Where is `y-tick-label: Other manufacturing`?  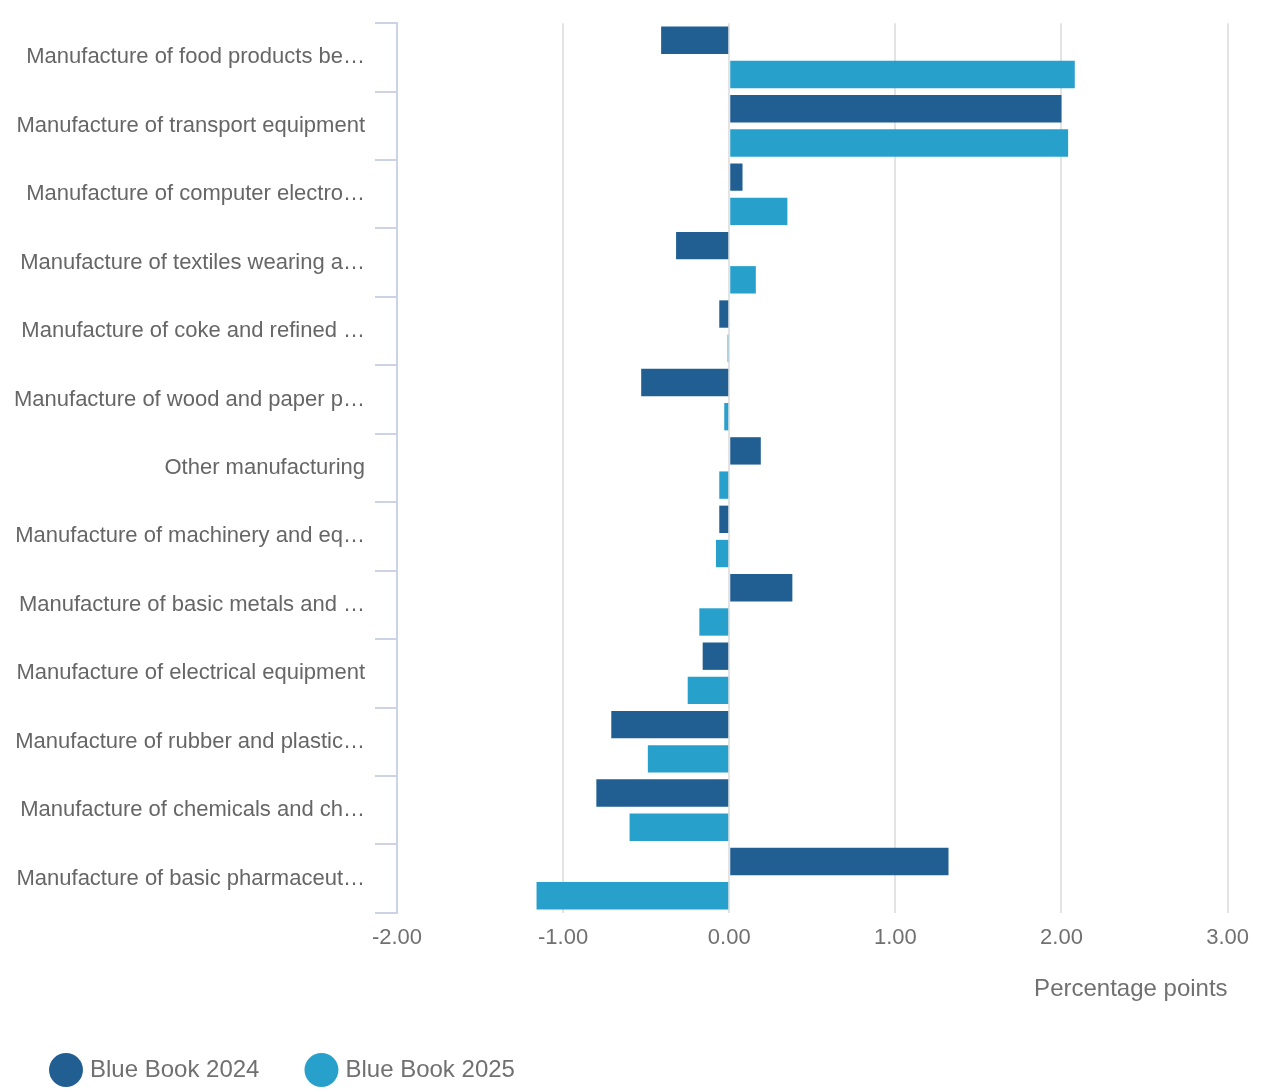
y-tick-label: Other manufacturing is located at coordinates (264, 467).